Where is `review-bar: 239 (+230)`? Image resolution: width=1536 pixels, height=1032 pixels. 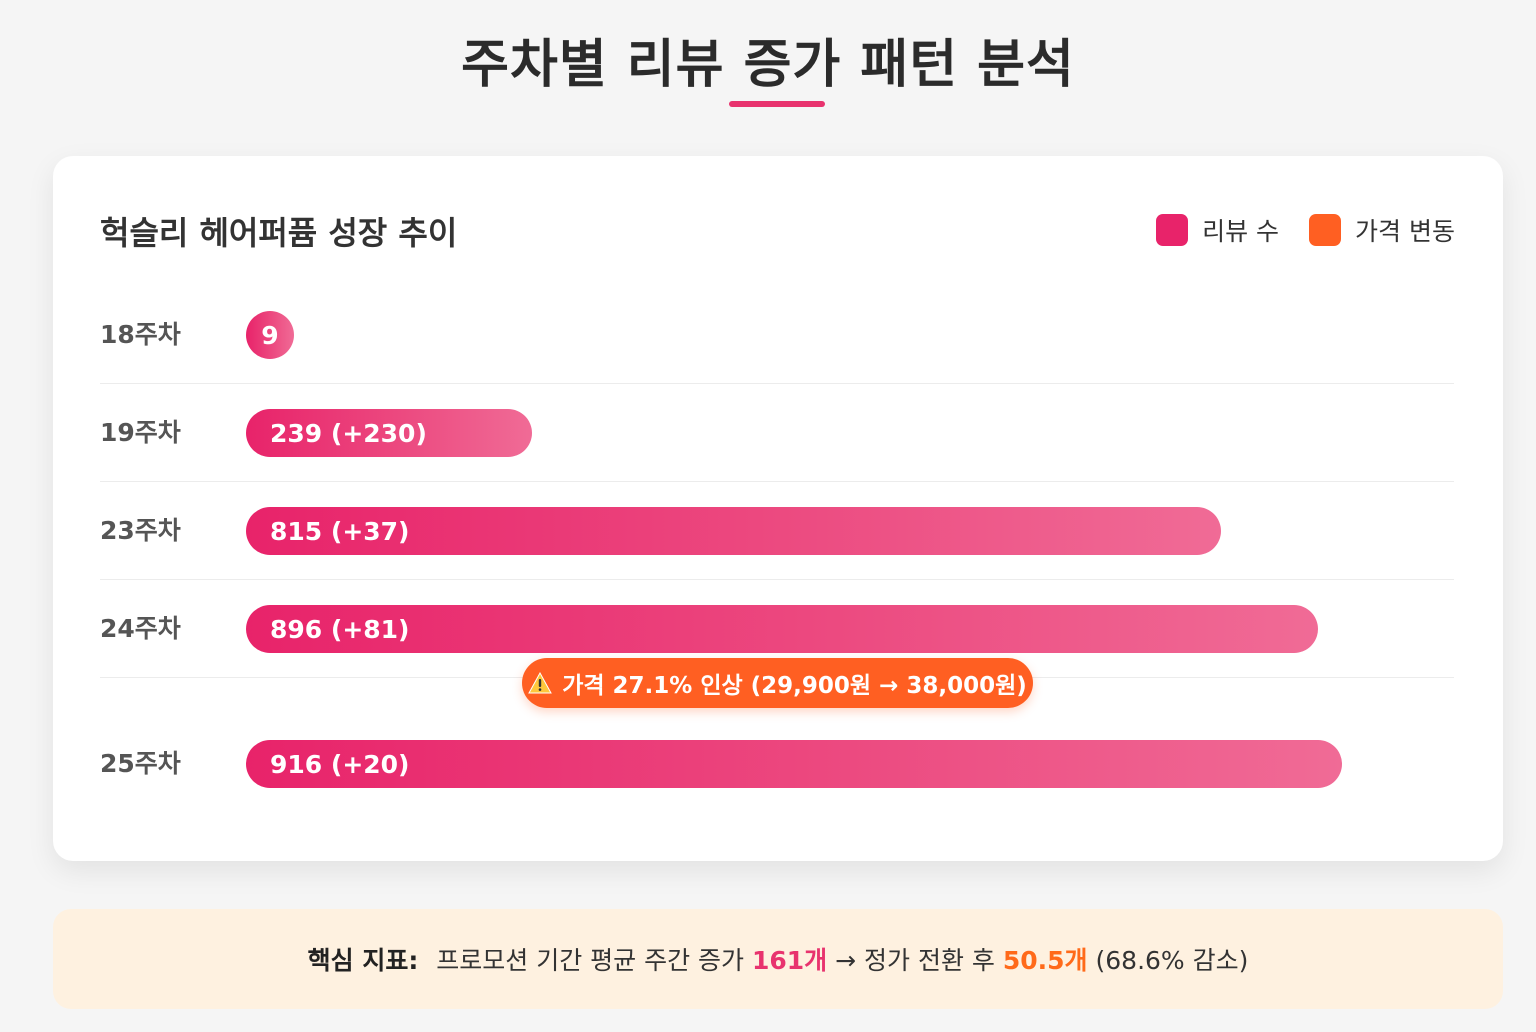
review-bar: 239 (+230) is located at coordinates (389, 433).